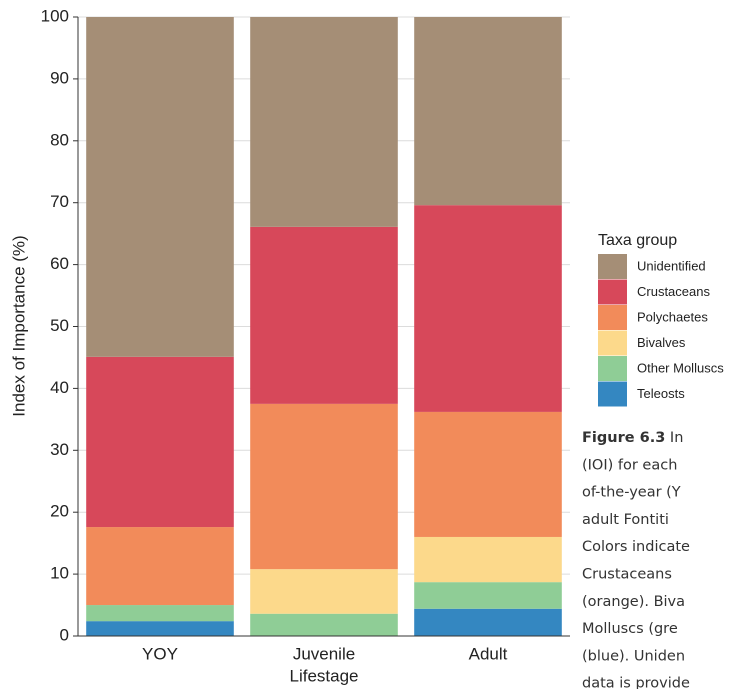 This screenshot has width=735, height=689. I want to click on caption-line: adult Fontiti, so click(625, 520).